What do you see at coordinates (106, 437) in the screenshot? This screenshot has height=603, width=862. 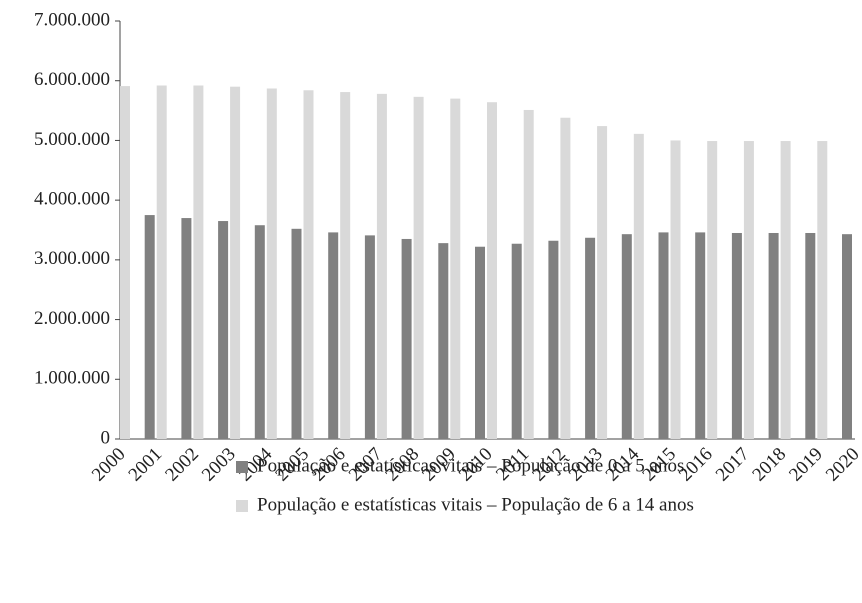 I see `y-tick-label: 0` at bounding box center [106, 437].